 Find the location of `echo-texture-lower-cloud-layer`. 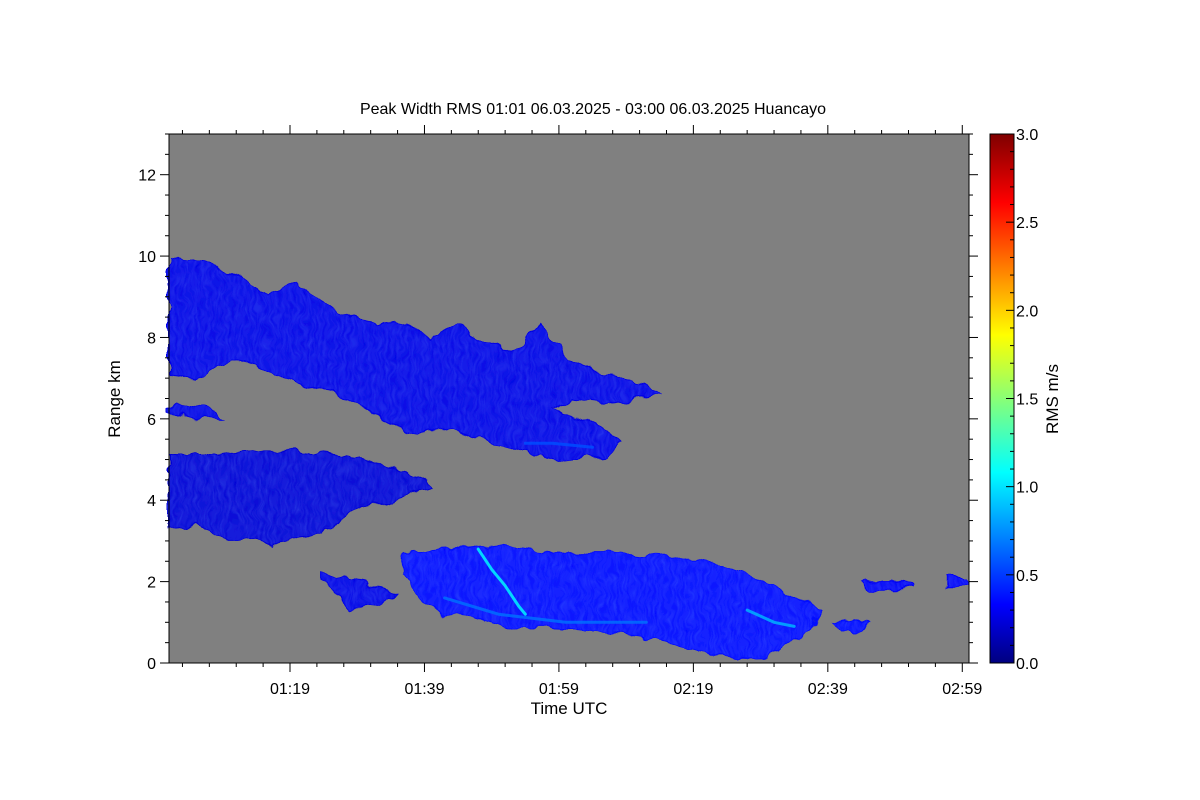

echo-texture-lower-cloud-layer is located at coordinates (613, 600).